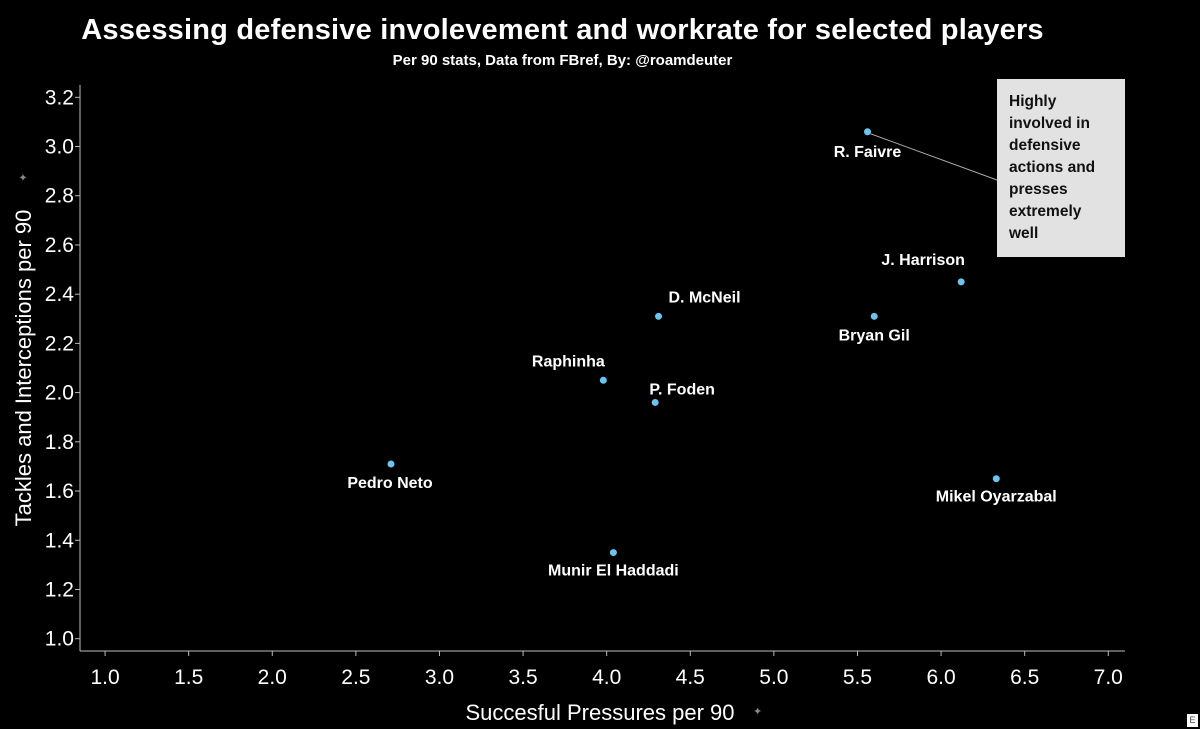 The width and height of the screenshot is (1200, 729). What do you see at coordinates (390, 483) in the screenshot?
I see `point-label: Pedro Neto` at bounding box center [390, 483].